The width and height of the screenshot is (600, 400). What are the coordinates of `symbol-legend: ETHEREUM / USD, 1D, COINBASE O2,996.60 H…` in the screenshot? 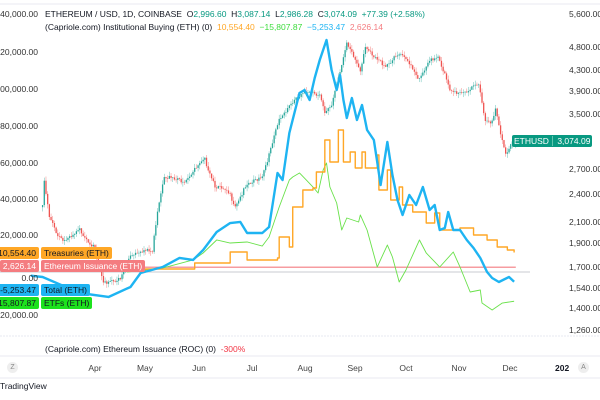 It's located at (235, 14).